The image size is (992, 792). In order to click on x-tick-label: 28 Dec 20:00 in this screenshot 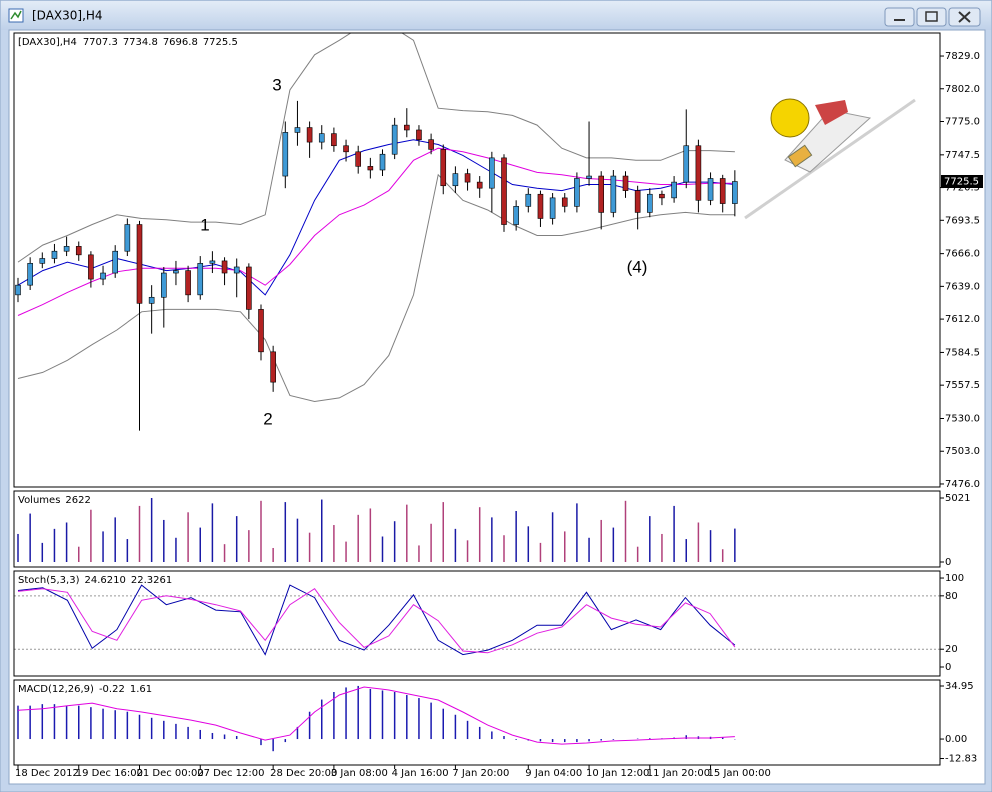, I will do `click(303, 773)`.